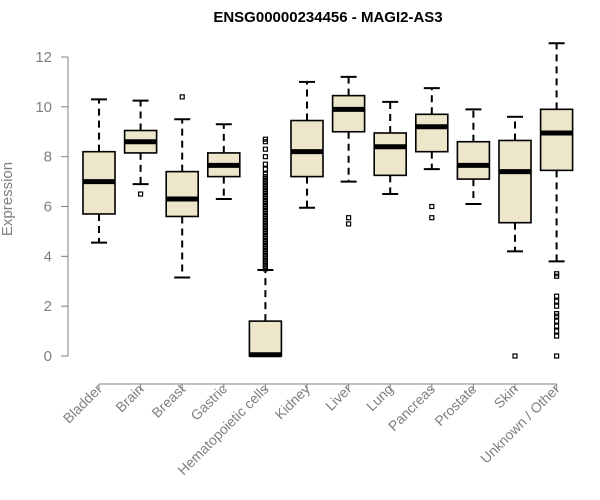 The image size is (600, 500). Describe the element at coordinates (48, 356) in the screenshot. I see `y-tick-label: 0` at that location.